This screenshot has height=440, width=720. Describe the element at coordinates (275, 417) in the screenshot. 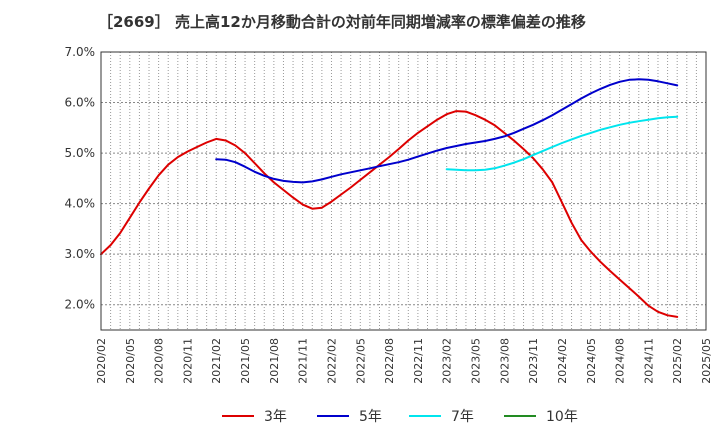

I see `legend-label-3y: 3年` at that location.